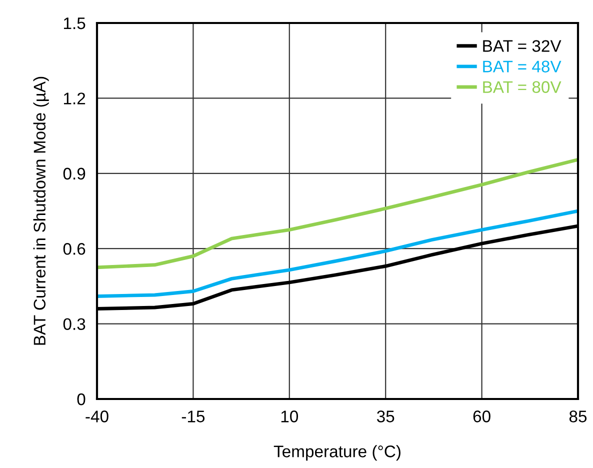  What do you see at coordinates (81, 399) in the screenshot?
I see `y-tick-label: 0` at bounding box center [81, 399].